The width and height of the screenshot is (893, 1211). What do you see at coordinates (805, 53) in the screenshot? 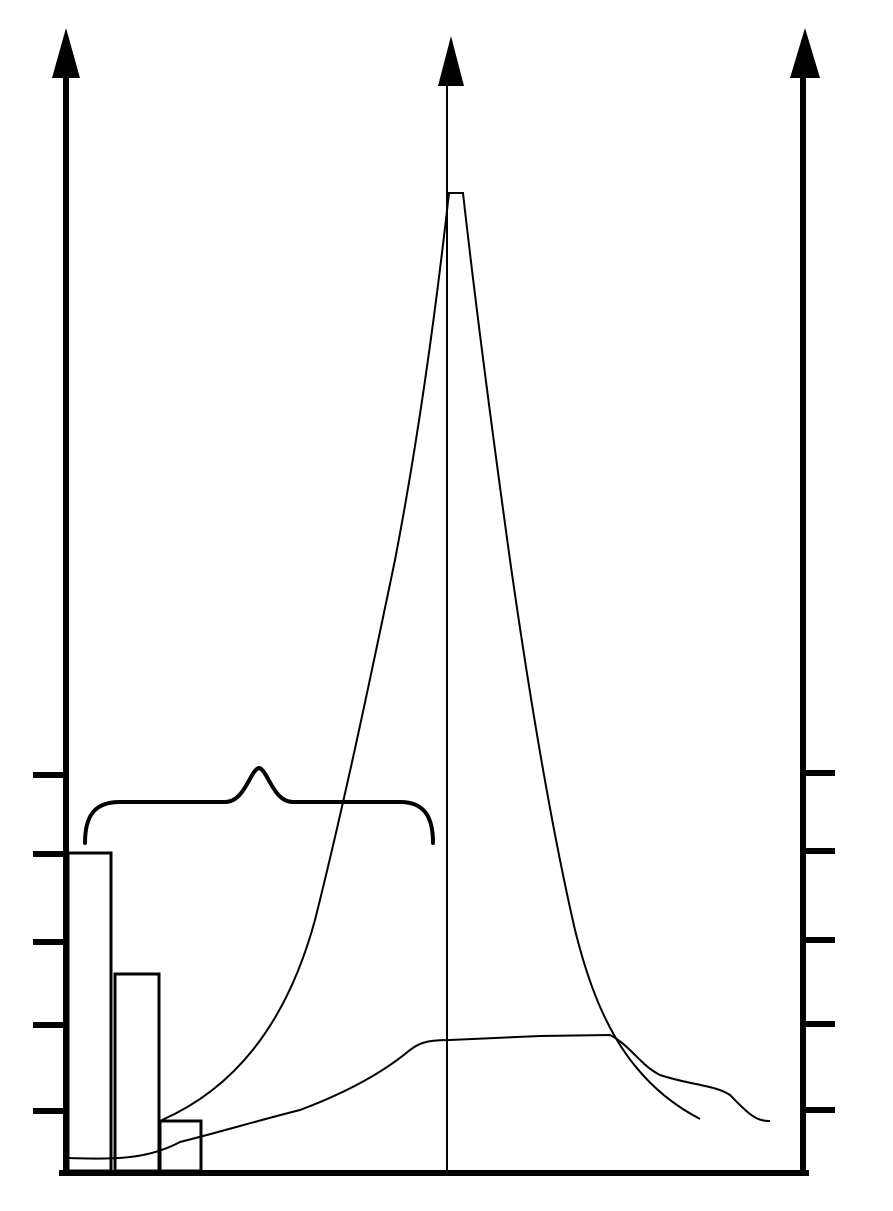
I see `right-axis-arrow-icon` at bounding box center [805, 53].